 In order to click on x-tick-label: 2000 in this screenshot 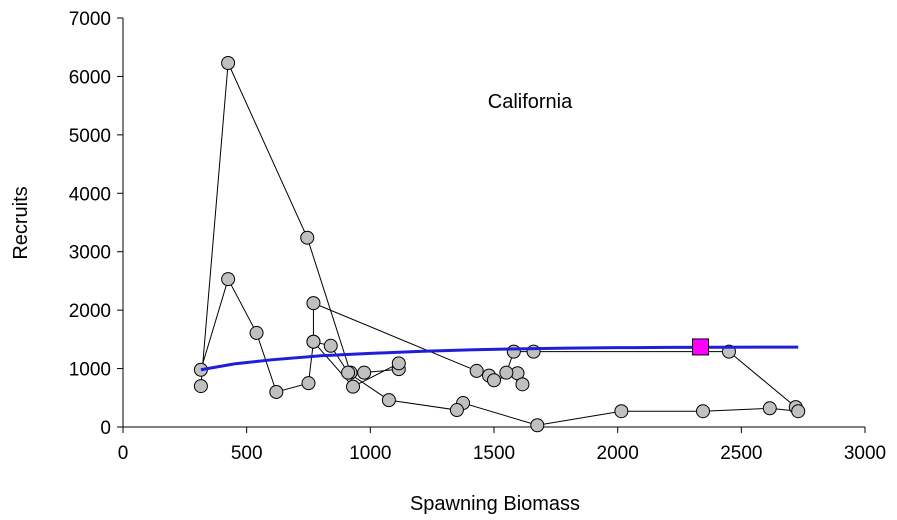, I will do `click(618, 453)`.